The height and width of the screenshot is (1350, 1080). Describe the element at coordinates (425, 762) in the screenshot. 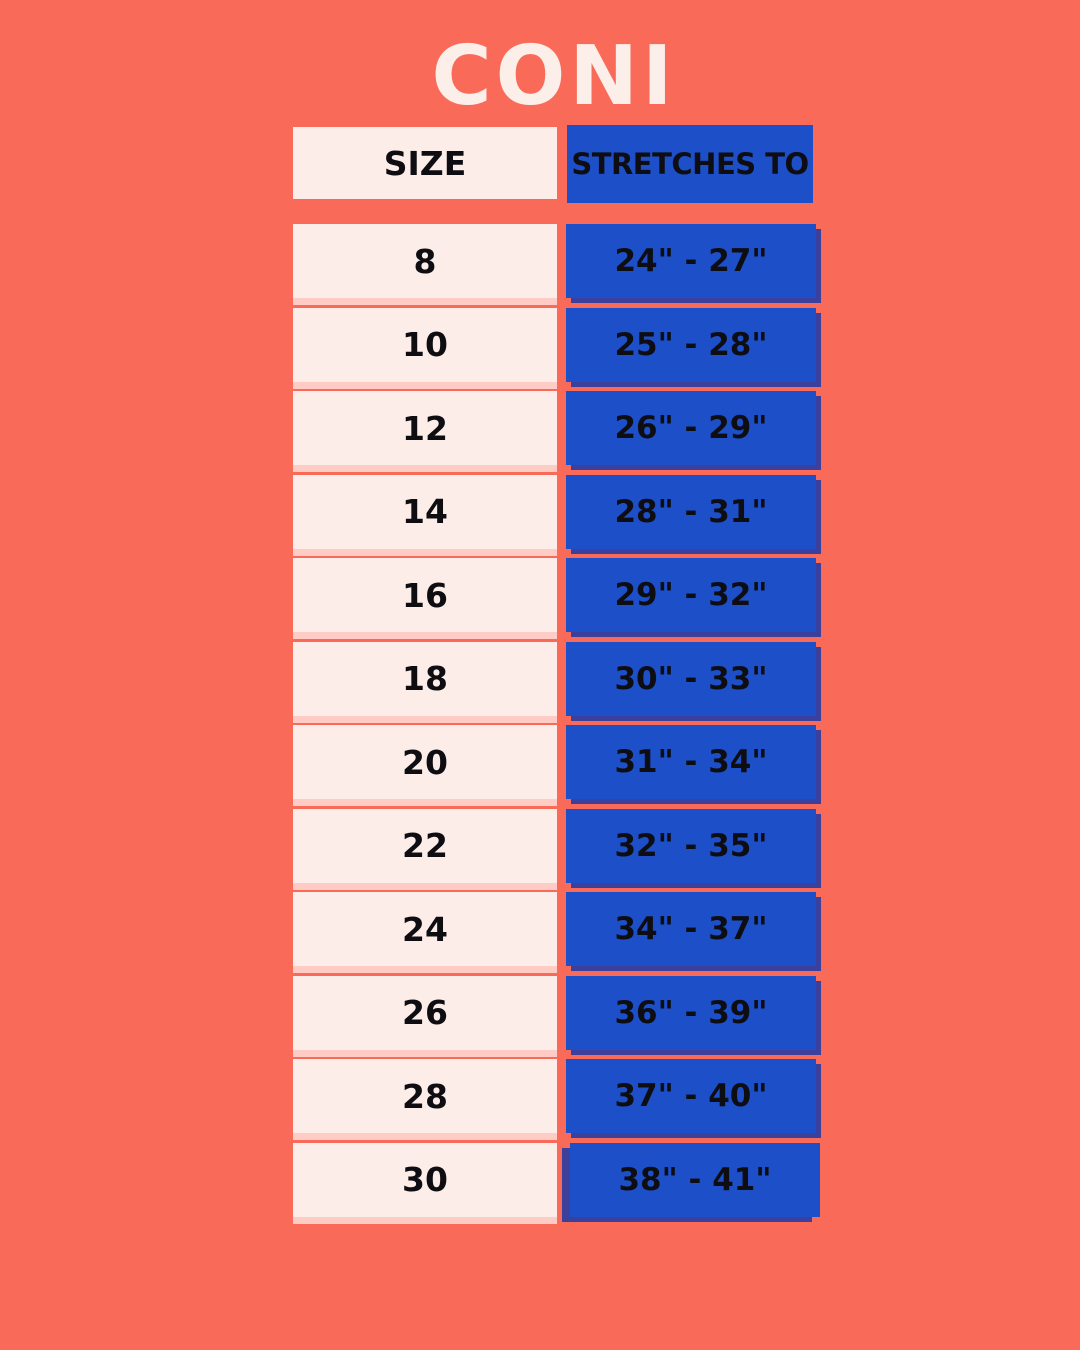

I see `size-cell: 20` at that location.